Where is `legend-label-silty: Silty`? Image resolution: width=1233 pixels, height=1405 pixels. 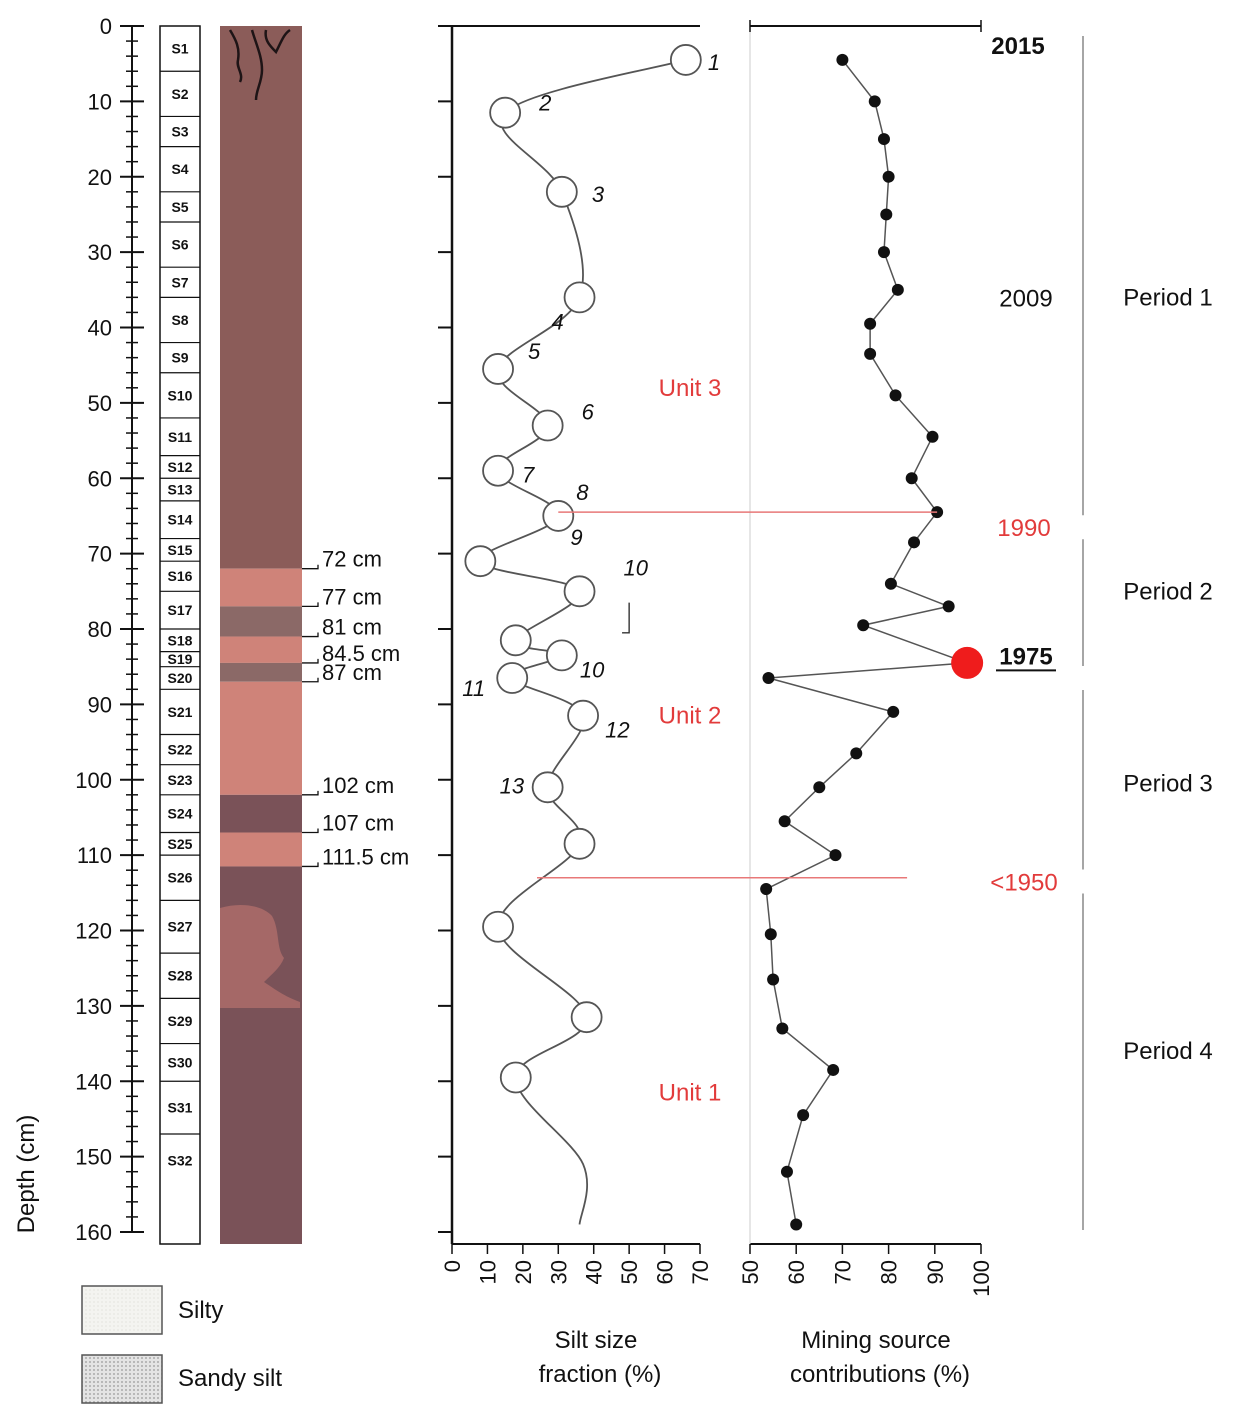 legend-label-silty: Silty is located at coordinates (200, 1310).